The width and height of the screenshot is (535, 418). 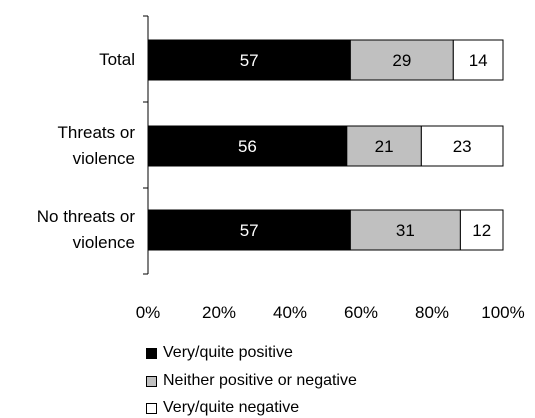 What do you see at coordinates (384, 146) in the screenshot?
I see `data-label: 21` at bounding box center [384, 146].